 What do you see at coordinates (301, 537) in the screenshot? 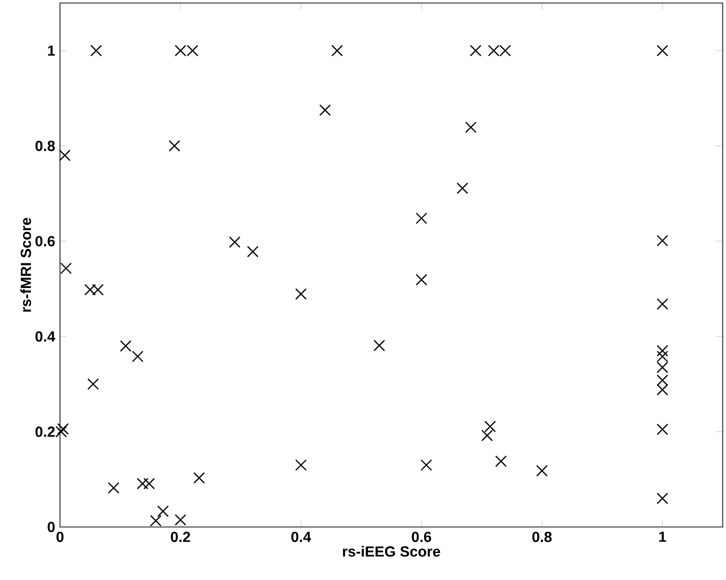
I see `x-tick-label: 0.4` at bounding box center [301, 537].